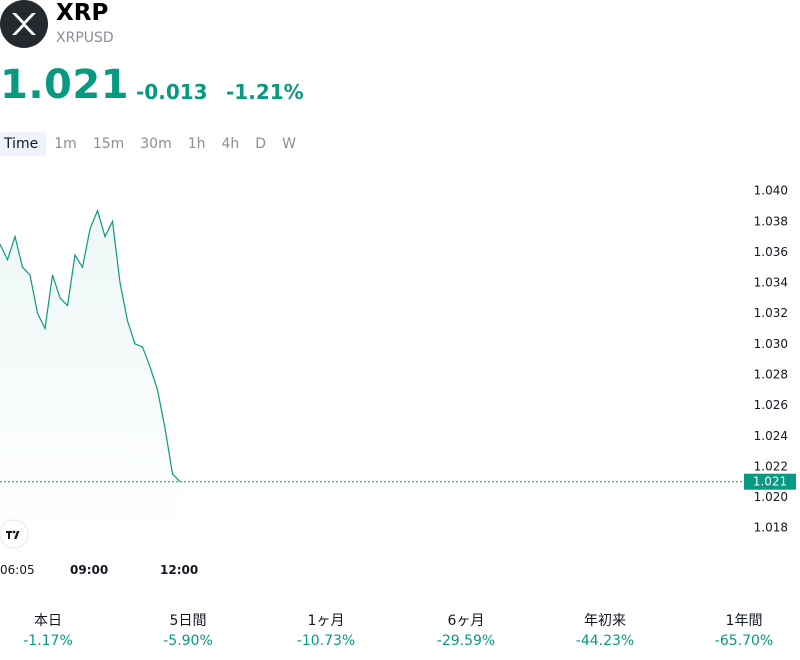 The height and width of the screenshot is (660, 800). Describe the element at coordinates (771, 528) in the screenshot. I see `y-tick-label: 1.018` at that location.